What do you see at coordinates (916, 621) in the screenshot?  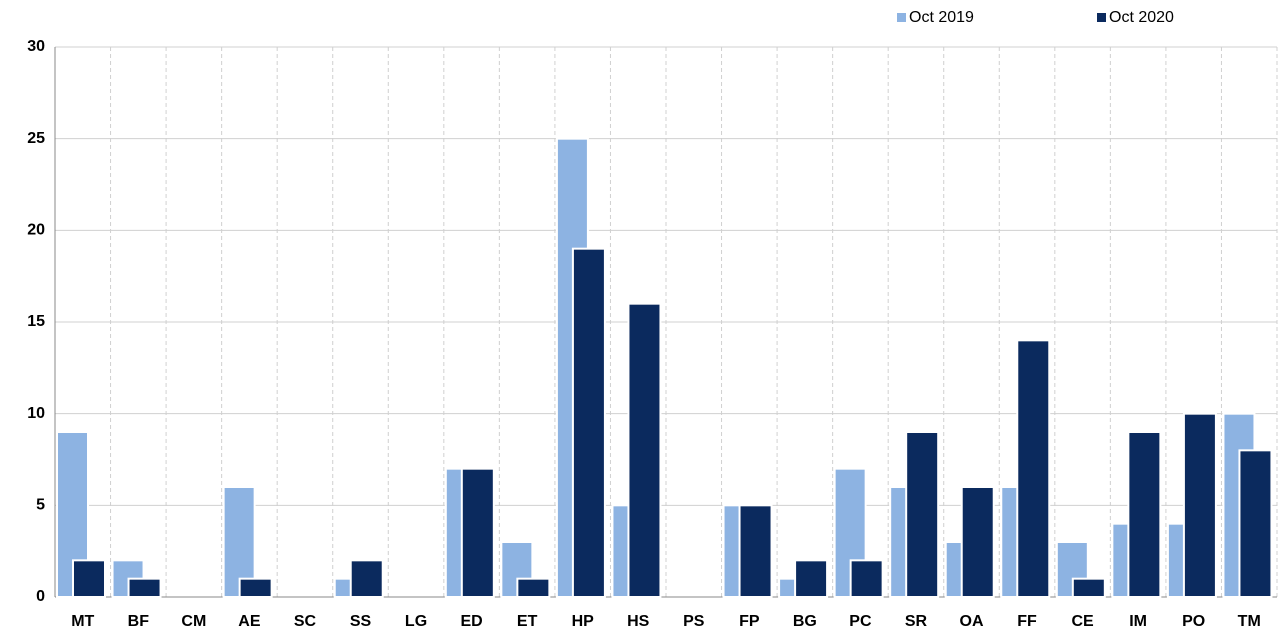 I see `x-tick-label: SR` at bounding box center [916, 621].